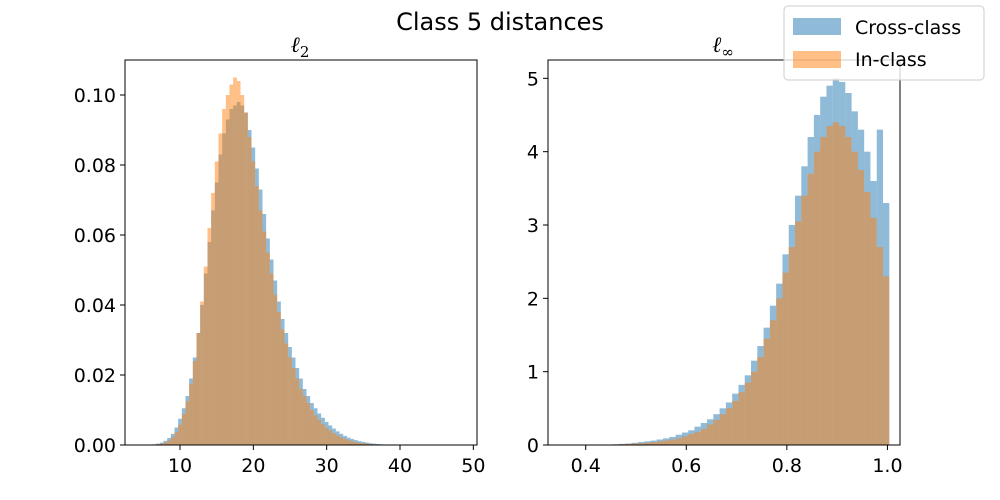 This screenshot has height=500, width=1000. What do you see at coordinates (95, 236) in the screenshot?
I see `y-tick-label: 0.06` at bounding box center [95, 236].